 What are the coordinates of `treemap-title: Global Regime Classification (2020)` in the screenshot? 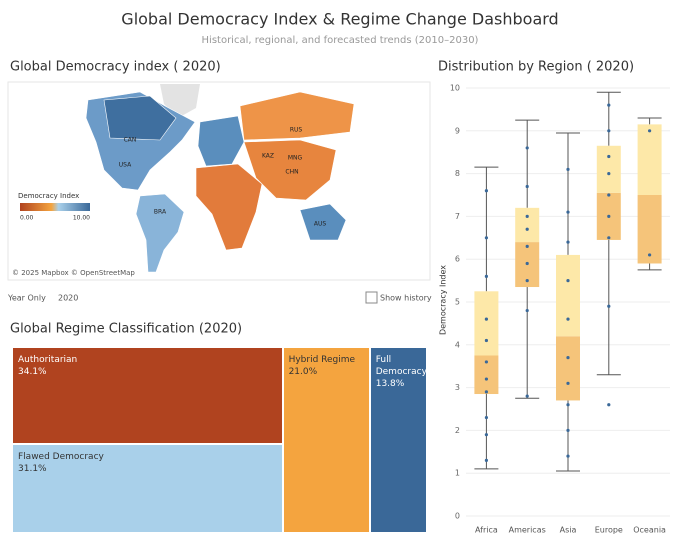 It's located at (126, 329).